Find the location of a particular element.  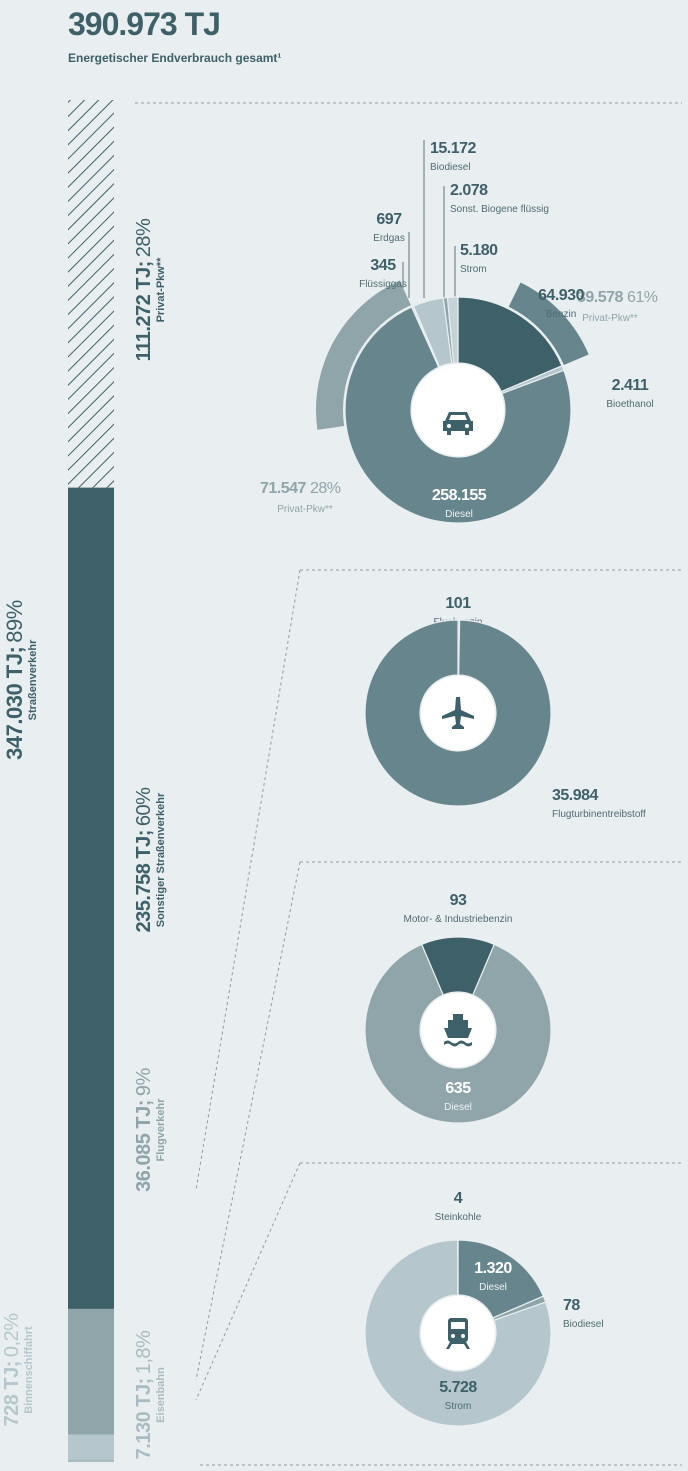

value-label: 347.030 TJ; 89% is located at coordinates (14, 680).